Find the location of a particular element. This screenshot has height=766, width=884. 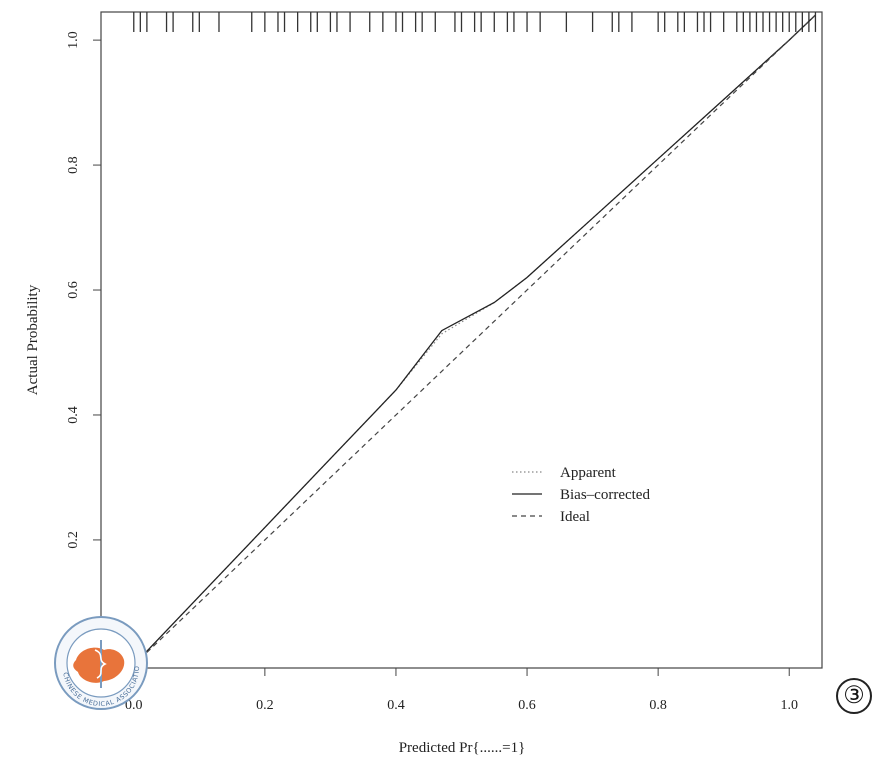

y-axis: 0.00.20.40.60.81.0 is located at coordinates (83, 352).